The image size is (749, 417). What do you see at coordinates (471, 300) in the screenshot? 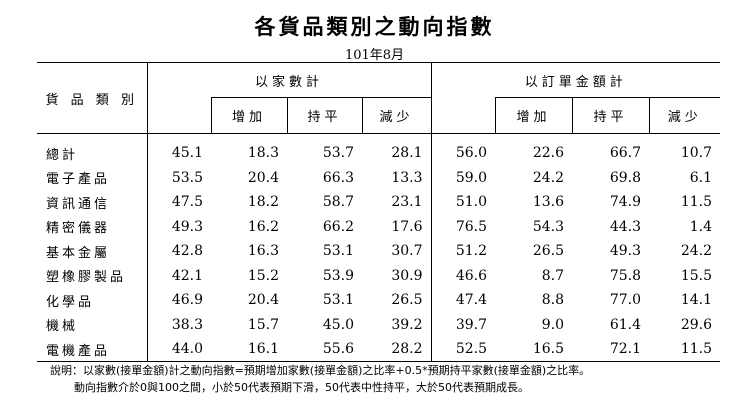
I see `cell-a-index: 47.4` at bounding box center [471, 300].